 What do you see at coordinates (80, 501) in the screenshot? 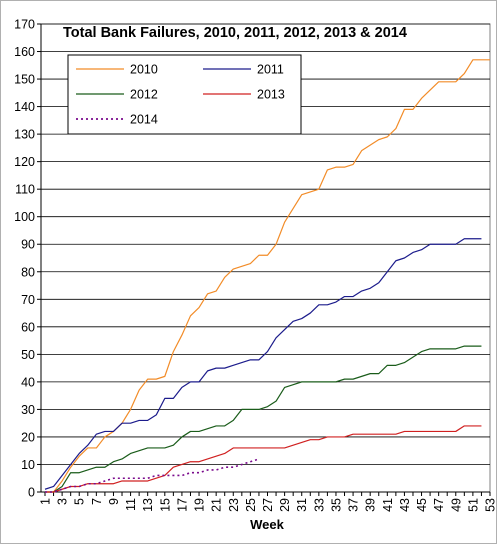
I see `x-tick-label: 5` at bounding box center [80, 501].